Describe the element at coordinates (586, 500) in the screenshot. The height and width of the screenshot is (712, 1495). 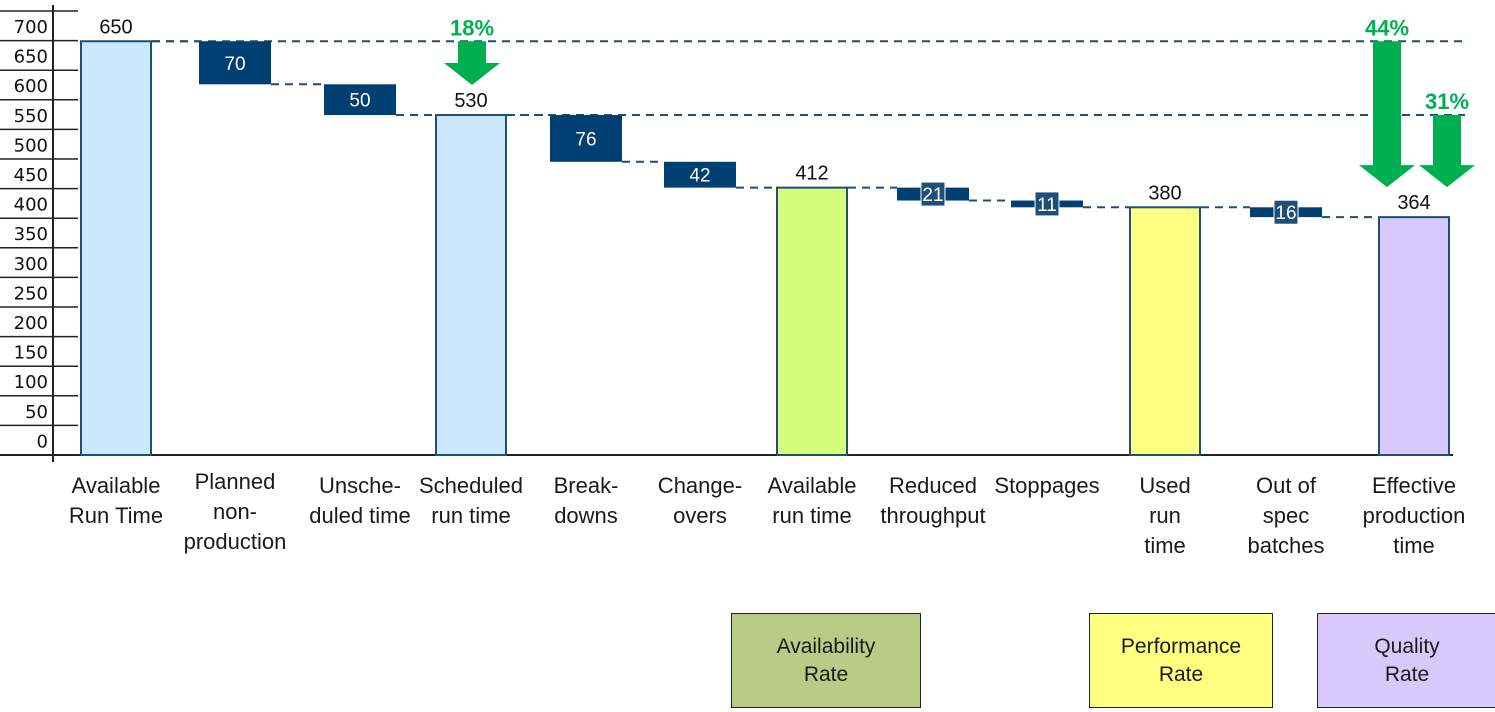
I see `category-label: Break- downs` at that location.